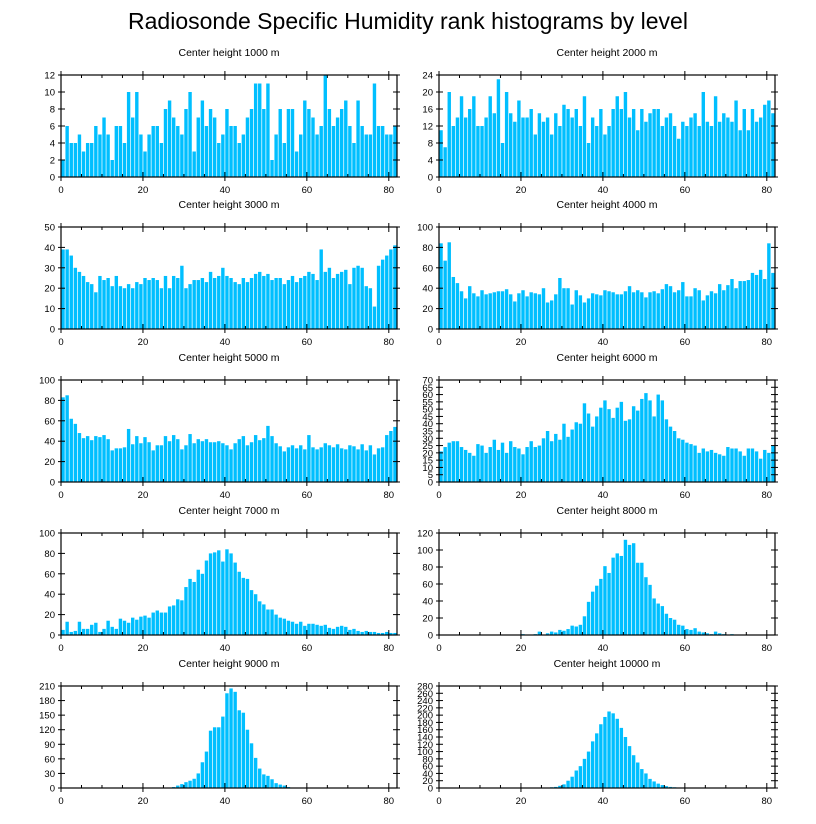 This screenshot has width=816, height=824. Describe the element at coordinates (60, 648) in the screenshot. I see `x-tick-label: 0` at that location.